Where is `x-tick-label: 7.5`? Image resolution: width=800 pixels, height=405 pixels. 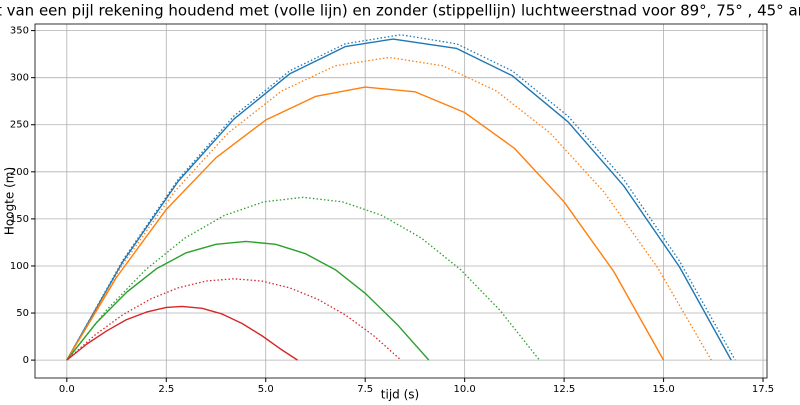 x-tick-label: 7.5 is located at coordinates (365, 389).